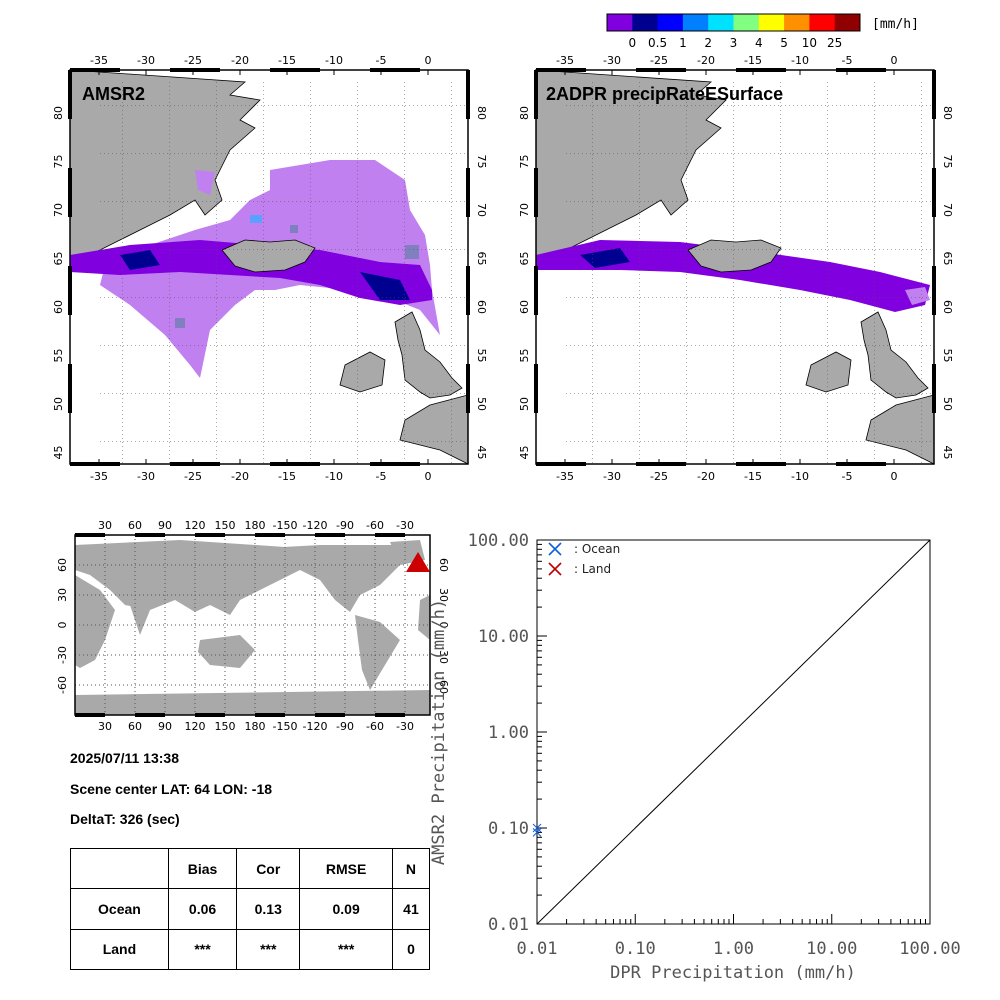 The width and height of the screenshot is (1000, 1000). What do you see at coordinates (268, 949) in the screenshot?
I see `cor-value: ***` at bounding box center [268, 949].